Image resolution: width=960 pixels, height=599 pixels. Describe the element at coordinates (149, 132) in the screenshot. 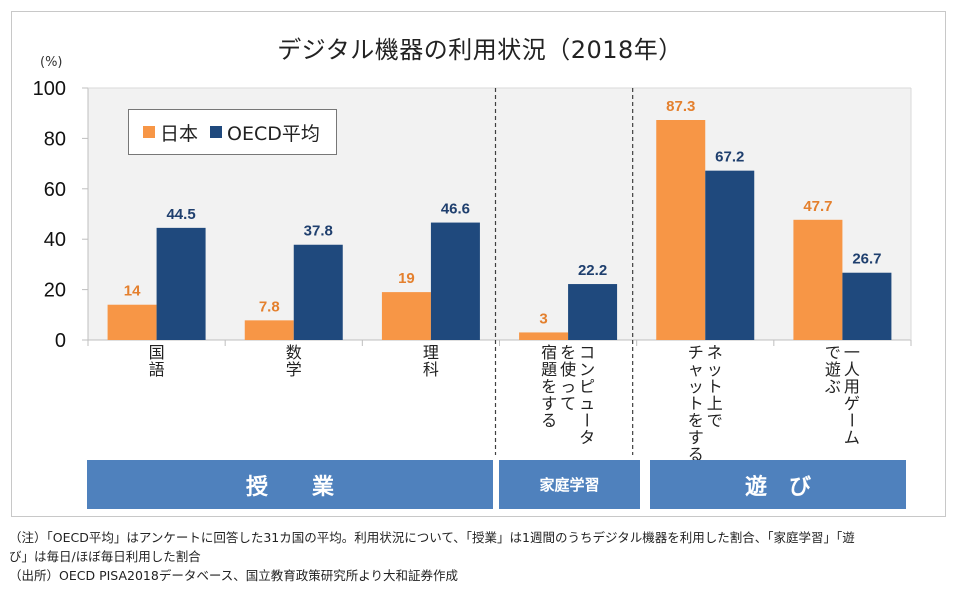

I see `legend-swatch-japan` at that location.